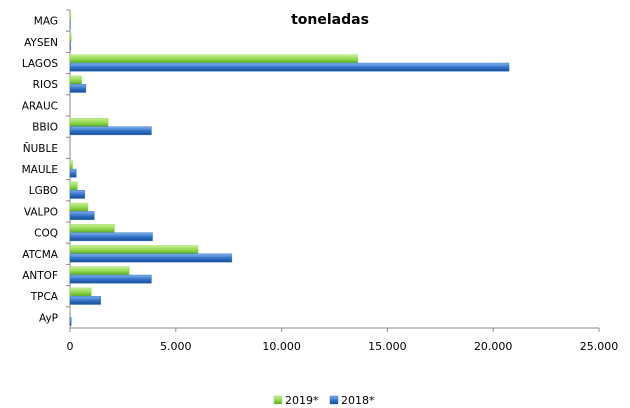 This screenshot has width=630, height=408. What do you see at coordinates (41, 212) in the screenshot?
I see `category-label: VALPO` at bounding box center [41, 212].